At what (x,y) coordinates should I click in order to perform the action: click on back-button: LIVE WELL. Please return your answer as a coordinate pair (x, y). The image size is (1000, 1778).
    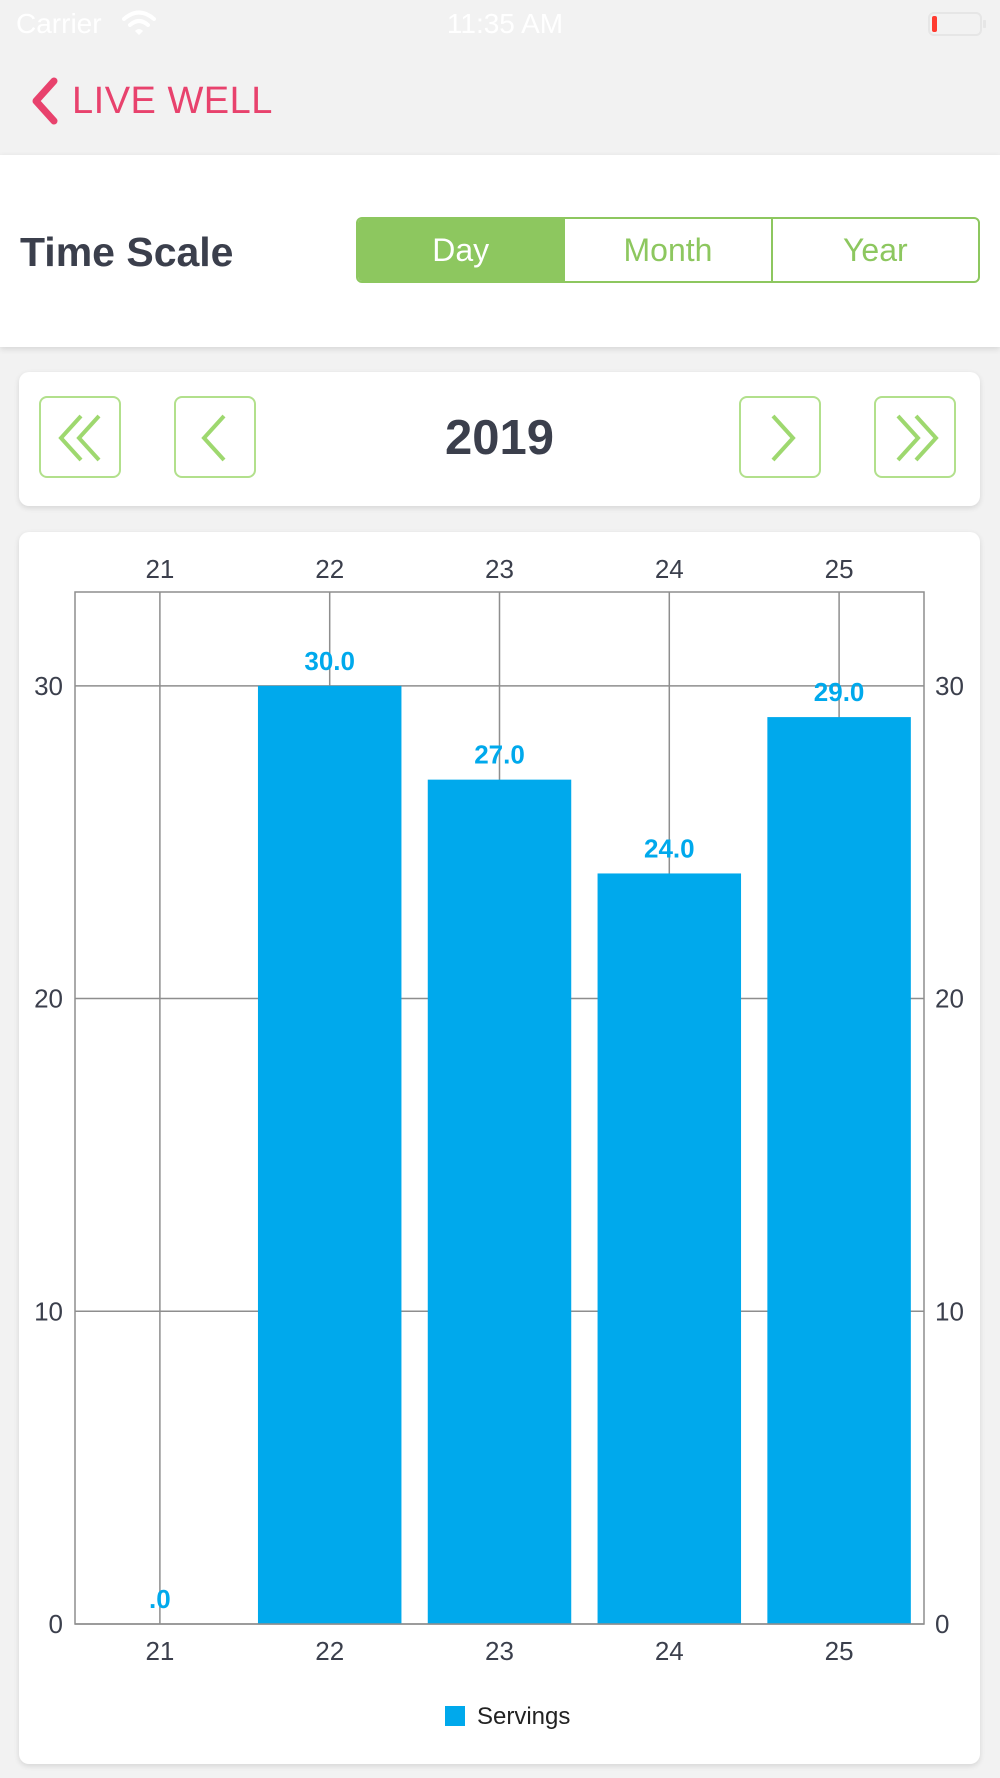
    Looking at the image, I should click on (150, 101).